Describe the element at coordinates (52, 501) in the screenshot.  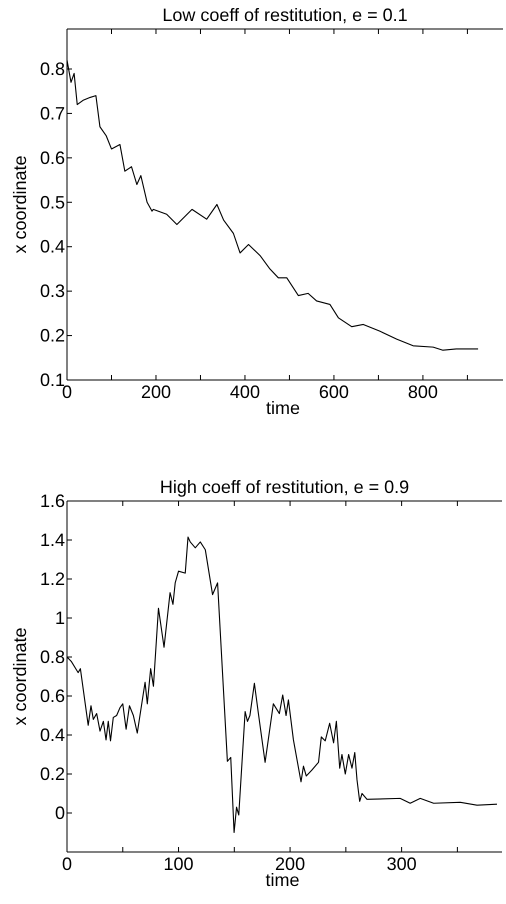
I see `y-tick-label: 1.6` at that location.